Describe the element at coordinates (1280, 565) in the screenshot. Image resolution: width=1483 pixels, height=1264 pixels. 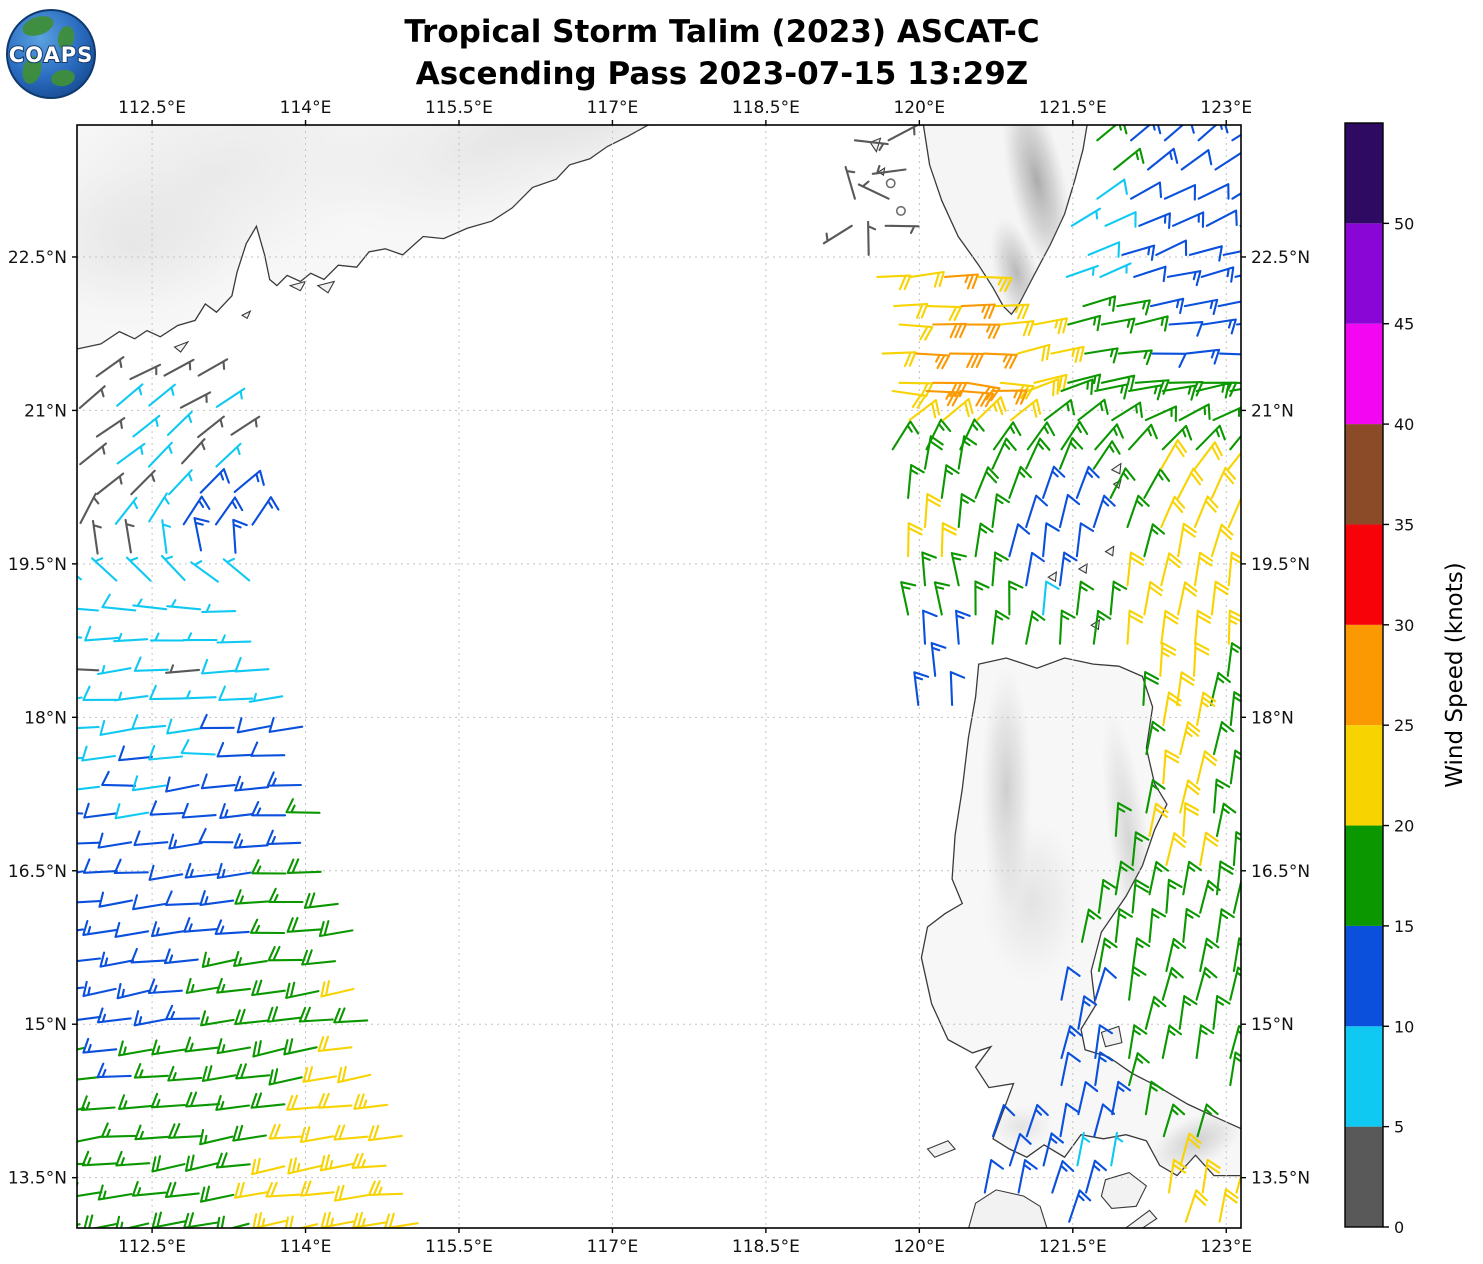
I see `lat-tick-label-right: 19.5°N` at that location.